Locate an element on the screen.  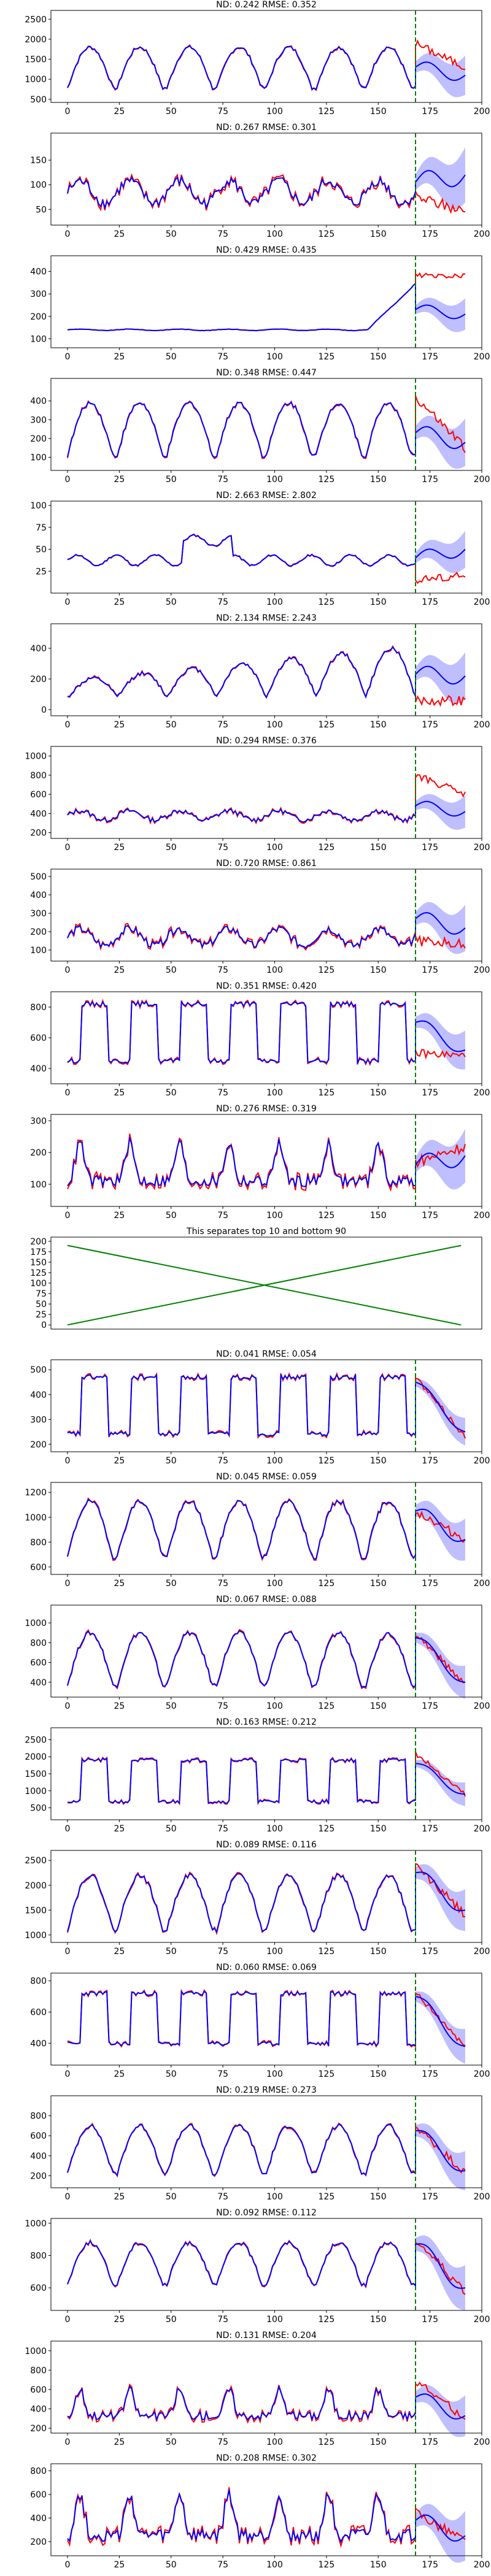
chart-title: ND: 0.348 RMSE: 0.447 is located at coordinates (267, 373).